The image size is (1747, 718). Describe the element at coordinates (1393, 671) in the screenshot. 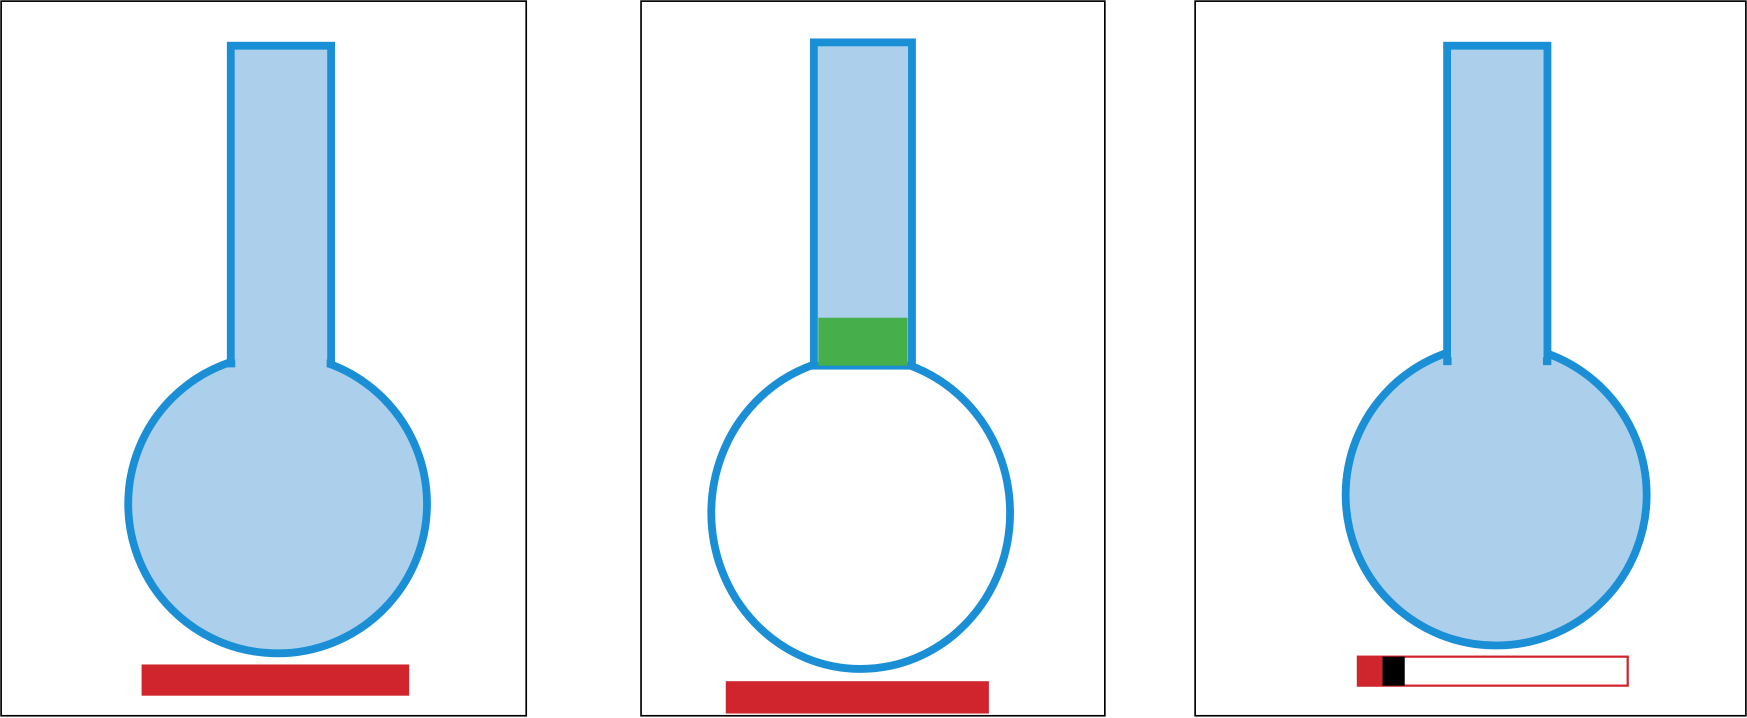

I see `heater-marker` at that location.